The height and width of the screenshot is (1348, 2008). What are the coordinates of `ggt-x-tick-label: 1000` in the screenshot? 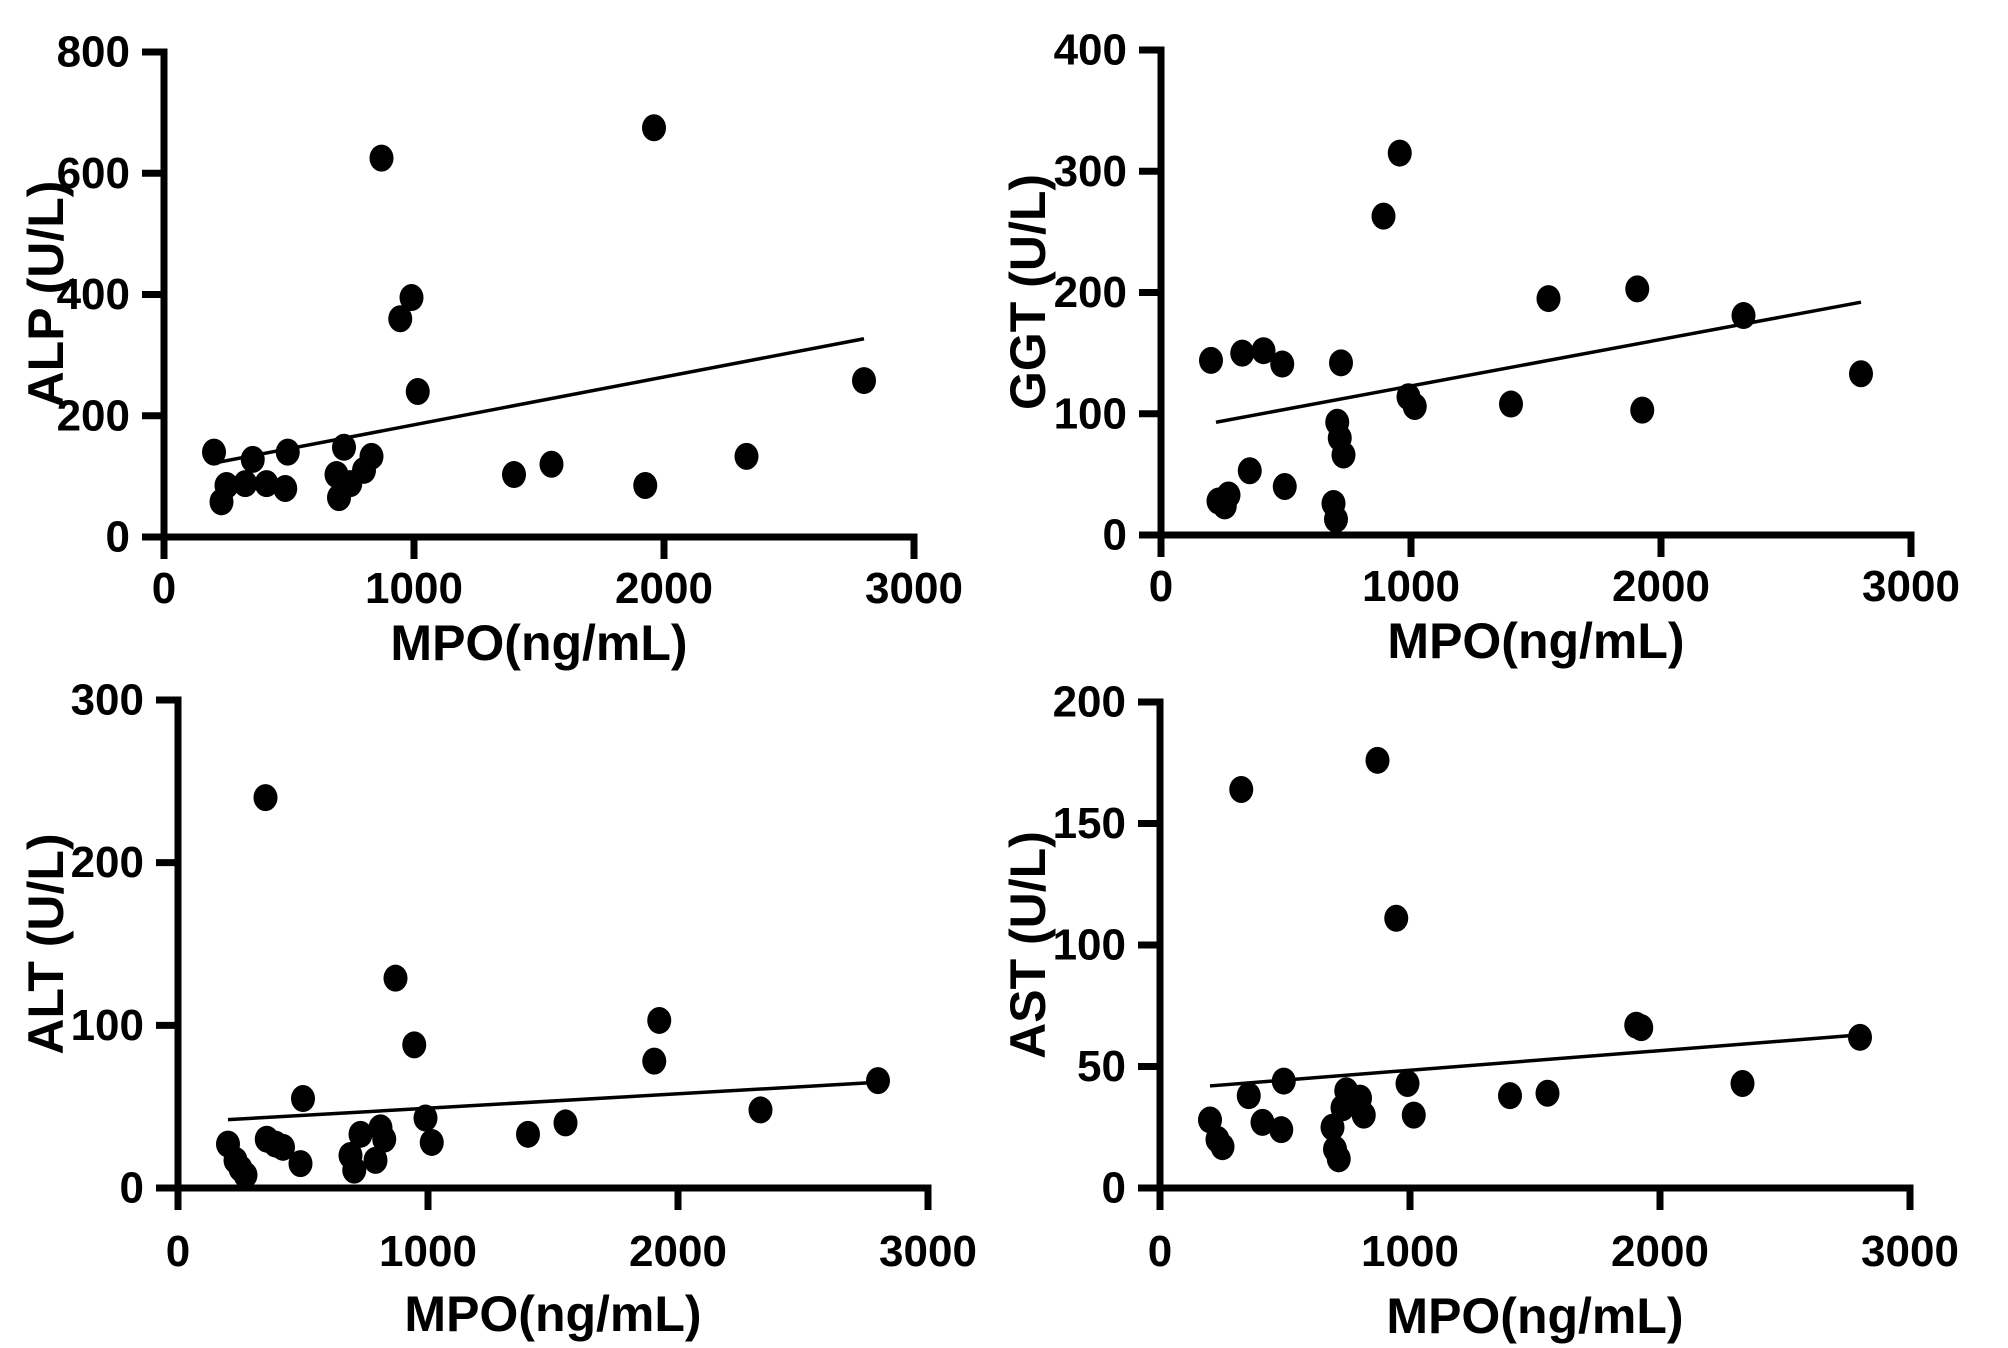 It's located at (1411, 586).